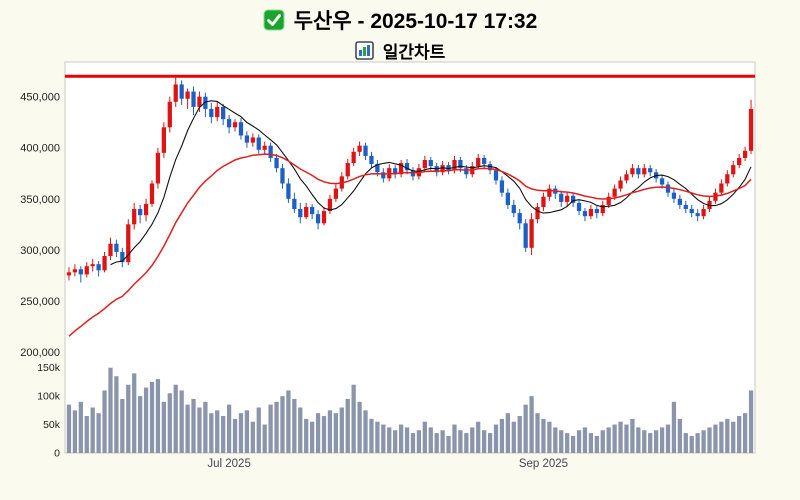  Describe the element at coordinates (40, 302) in the screenshot. I see `svg-text: 250,000` at that location.